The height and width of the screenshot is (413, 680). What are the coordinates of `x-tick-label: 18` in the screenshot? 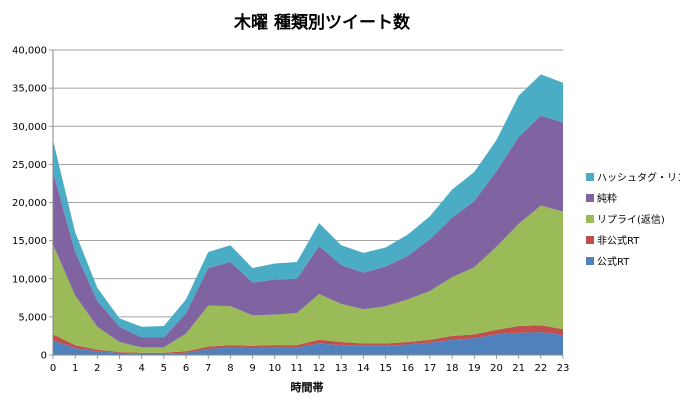 It's located at (452, 368).